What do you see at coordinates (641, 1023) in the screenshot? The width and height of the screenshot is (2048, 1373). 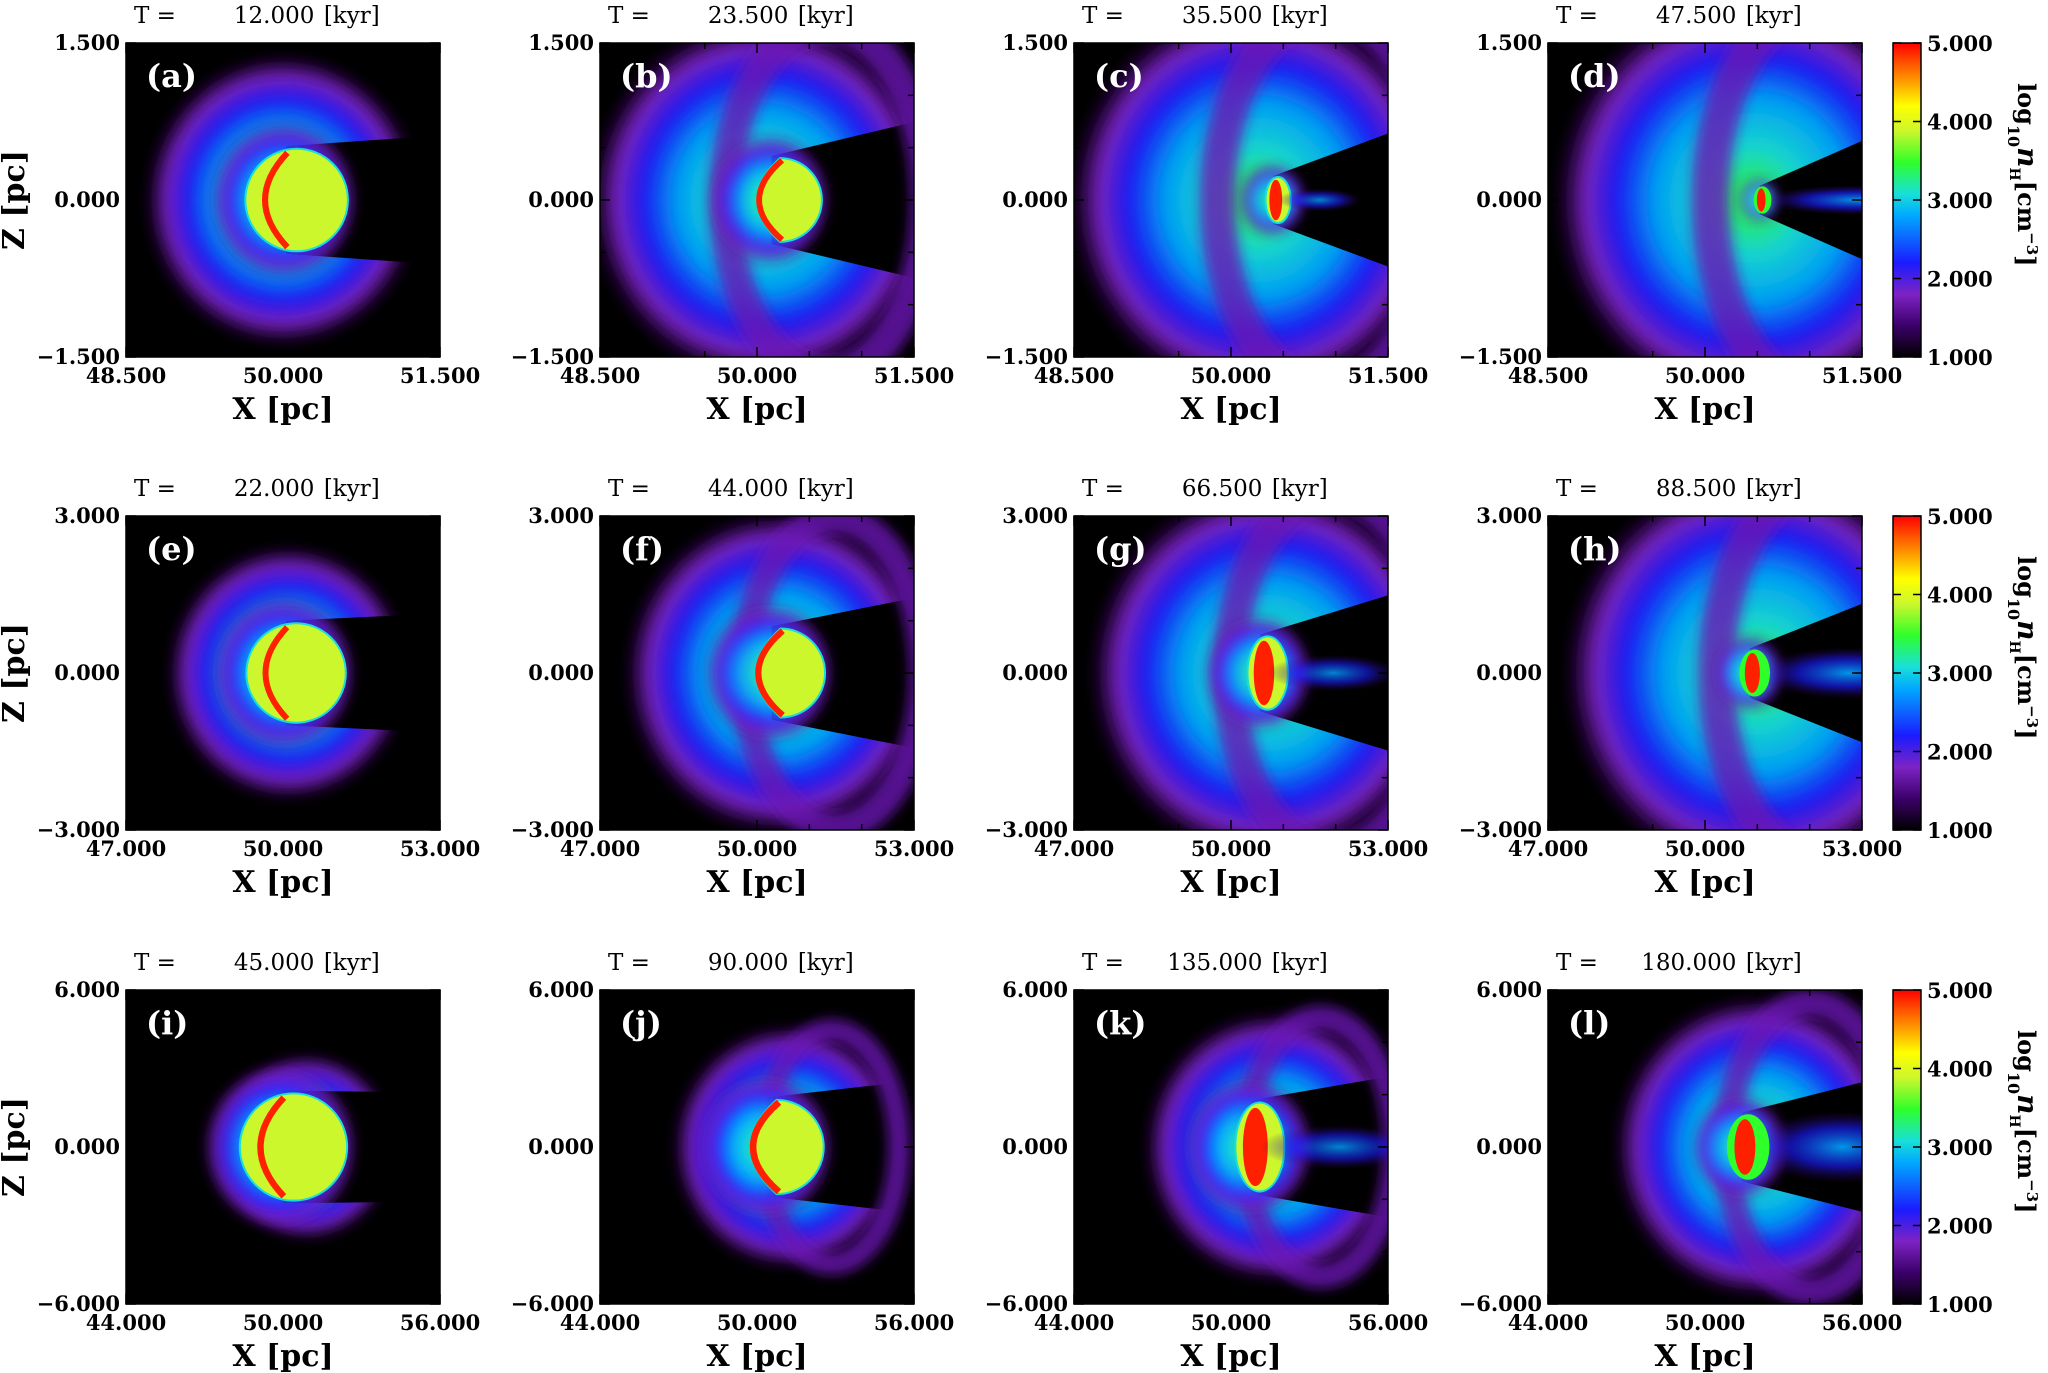 I see `panel-label: (j)` at bounding box center [641, 1023].